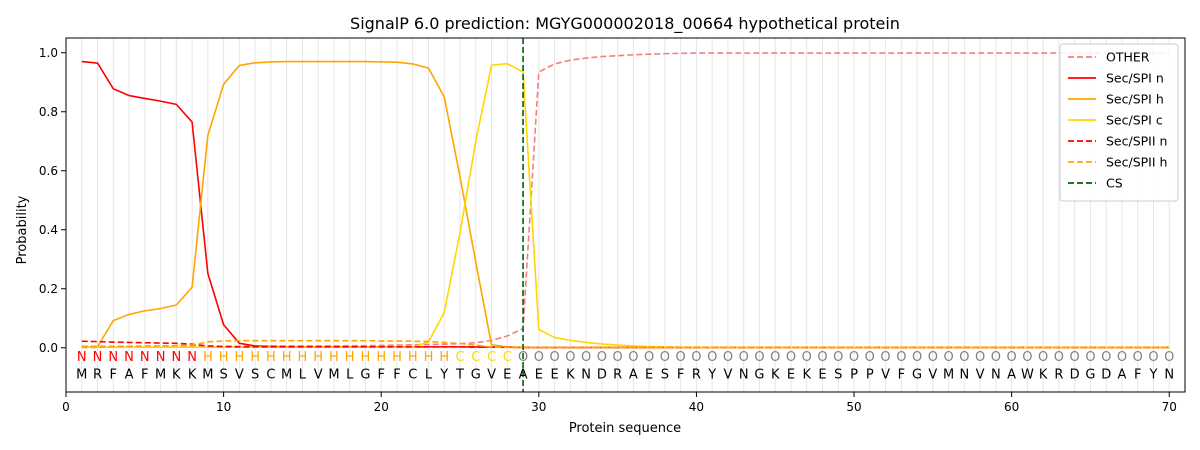 This screenshot has height=450, width=1200. I want to click on residue-label: T, so click(459, 375).